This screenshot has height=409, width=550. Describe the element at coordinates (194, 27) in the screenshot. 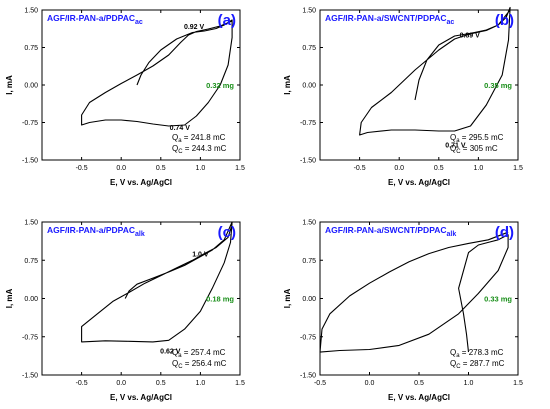

I see `peak-label: 0.92 V` at that location.